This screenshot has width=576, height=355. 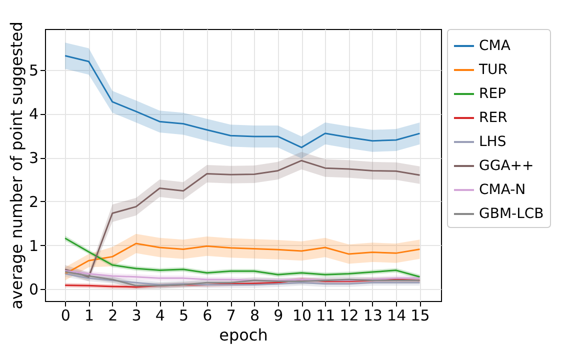 I want to click on y-tick-label: 5, so click(x=33, y=70).